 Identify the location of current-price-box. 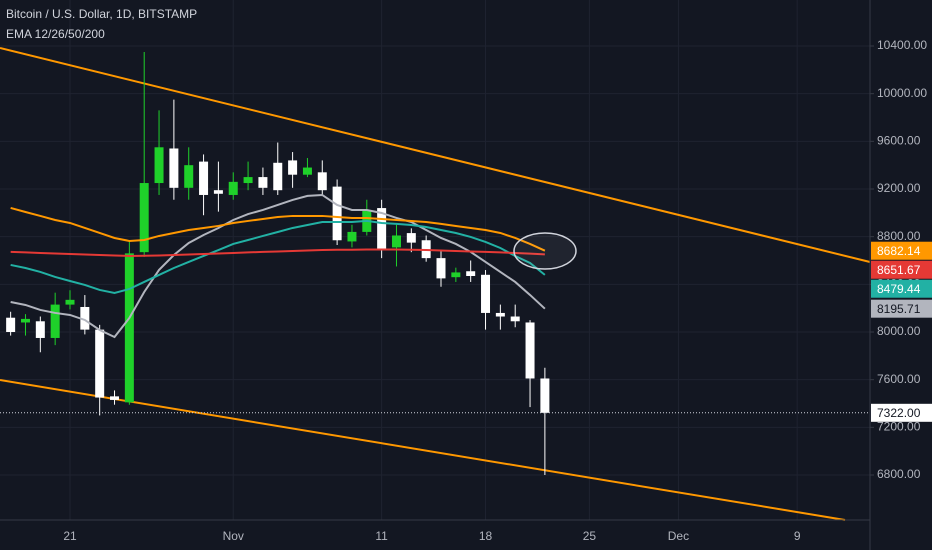
(901, 412).